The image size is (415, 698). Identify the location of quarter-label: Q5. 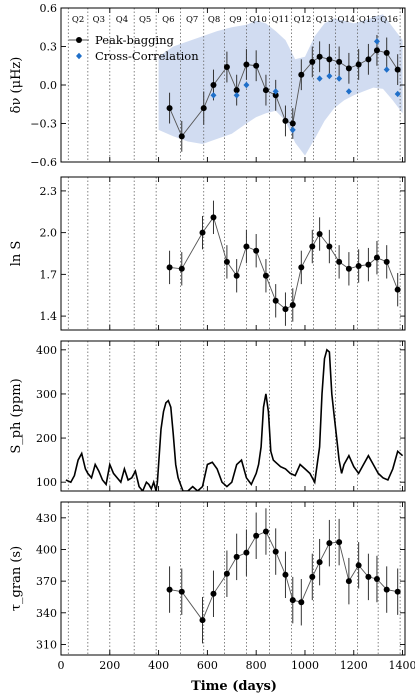
(145, 20).